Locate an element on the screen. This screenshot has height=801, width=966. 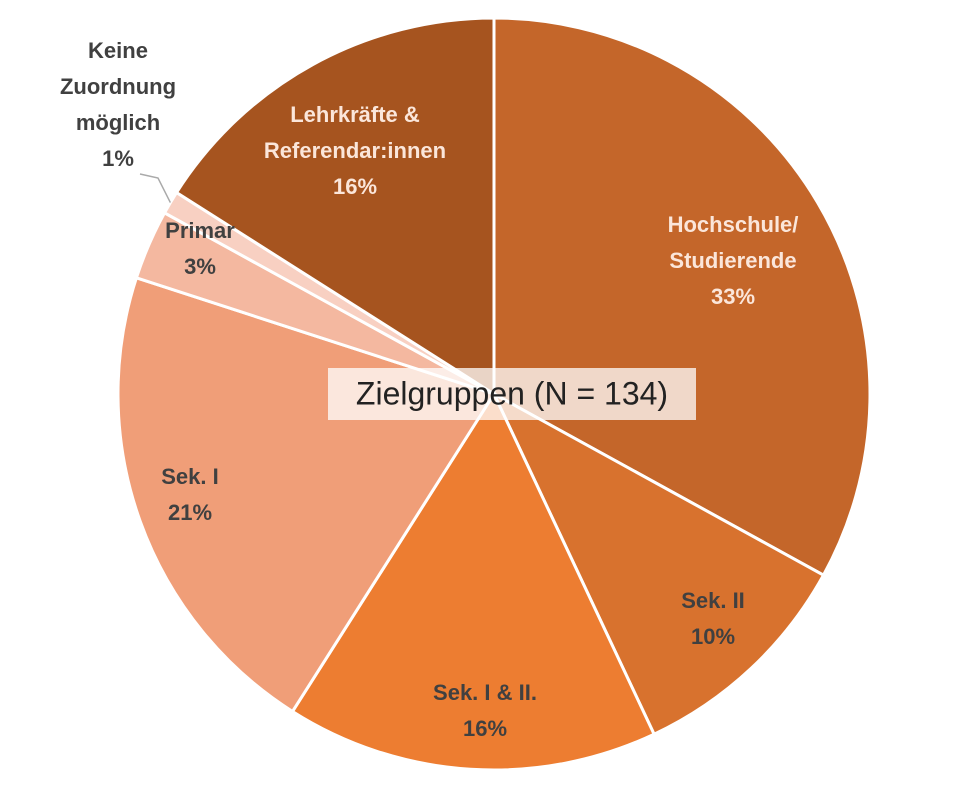
label-line: Keine is located at coordinates (118, 50).